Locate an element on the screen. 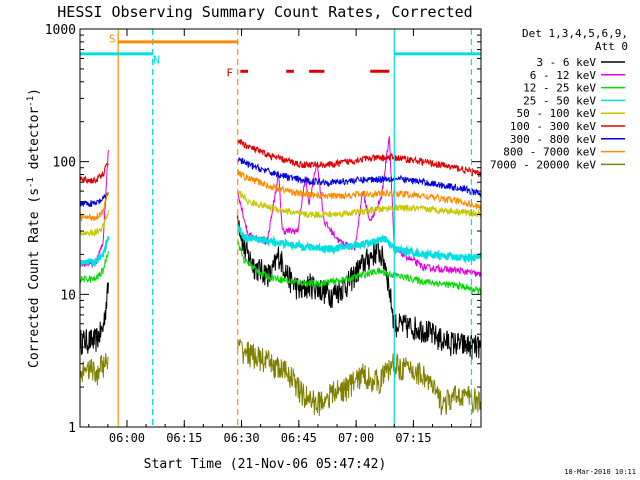 The width and height of the screenshot is (640, 480). y-tick-label-3: 1000 is located at coordinates (60, 30).